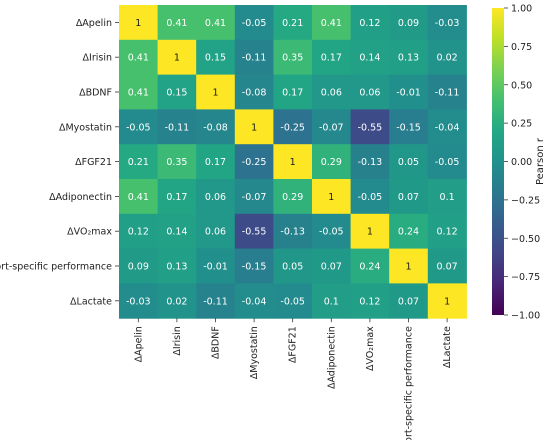 The height and width of the screenshot is (440, 550). What do you see at coordinates (331, 162) in the screenshot?
I see `cell-value-label: 0.29` at bounding box center [331, 162].